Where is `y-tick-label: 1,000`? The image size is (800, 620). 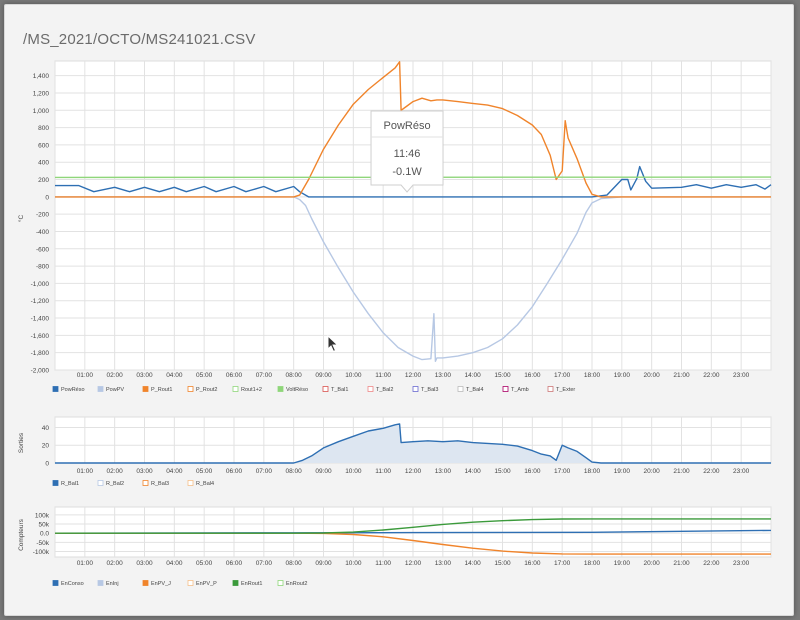 y-tick-label: 1,000 is located at coordinates (41, 111).